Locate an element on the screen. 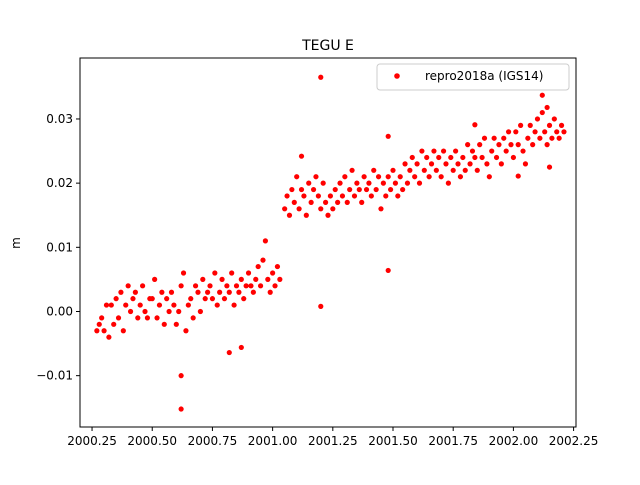  y-tick-label: 0.03 is located at coordinates (59, 119).